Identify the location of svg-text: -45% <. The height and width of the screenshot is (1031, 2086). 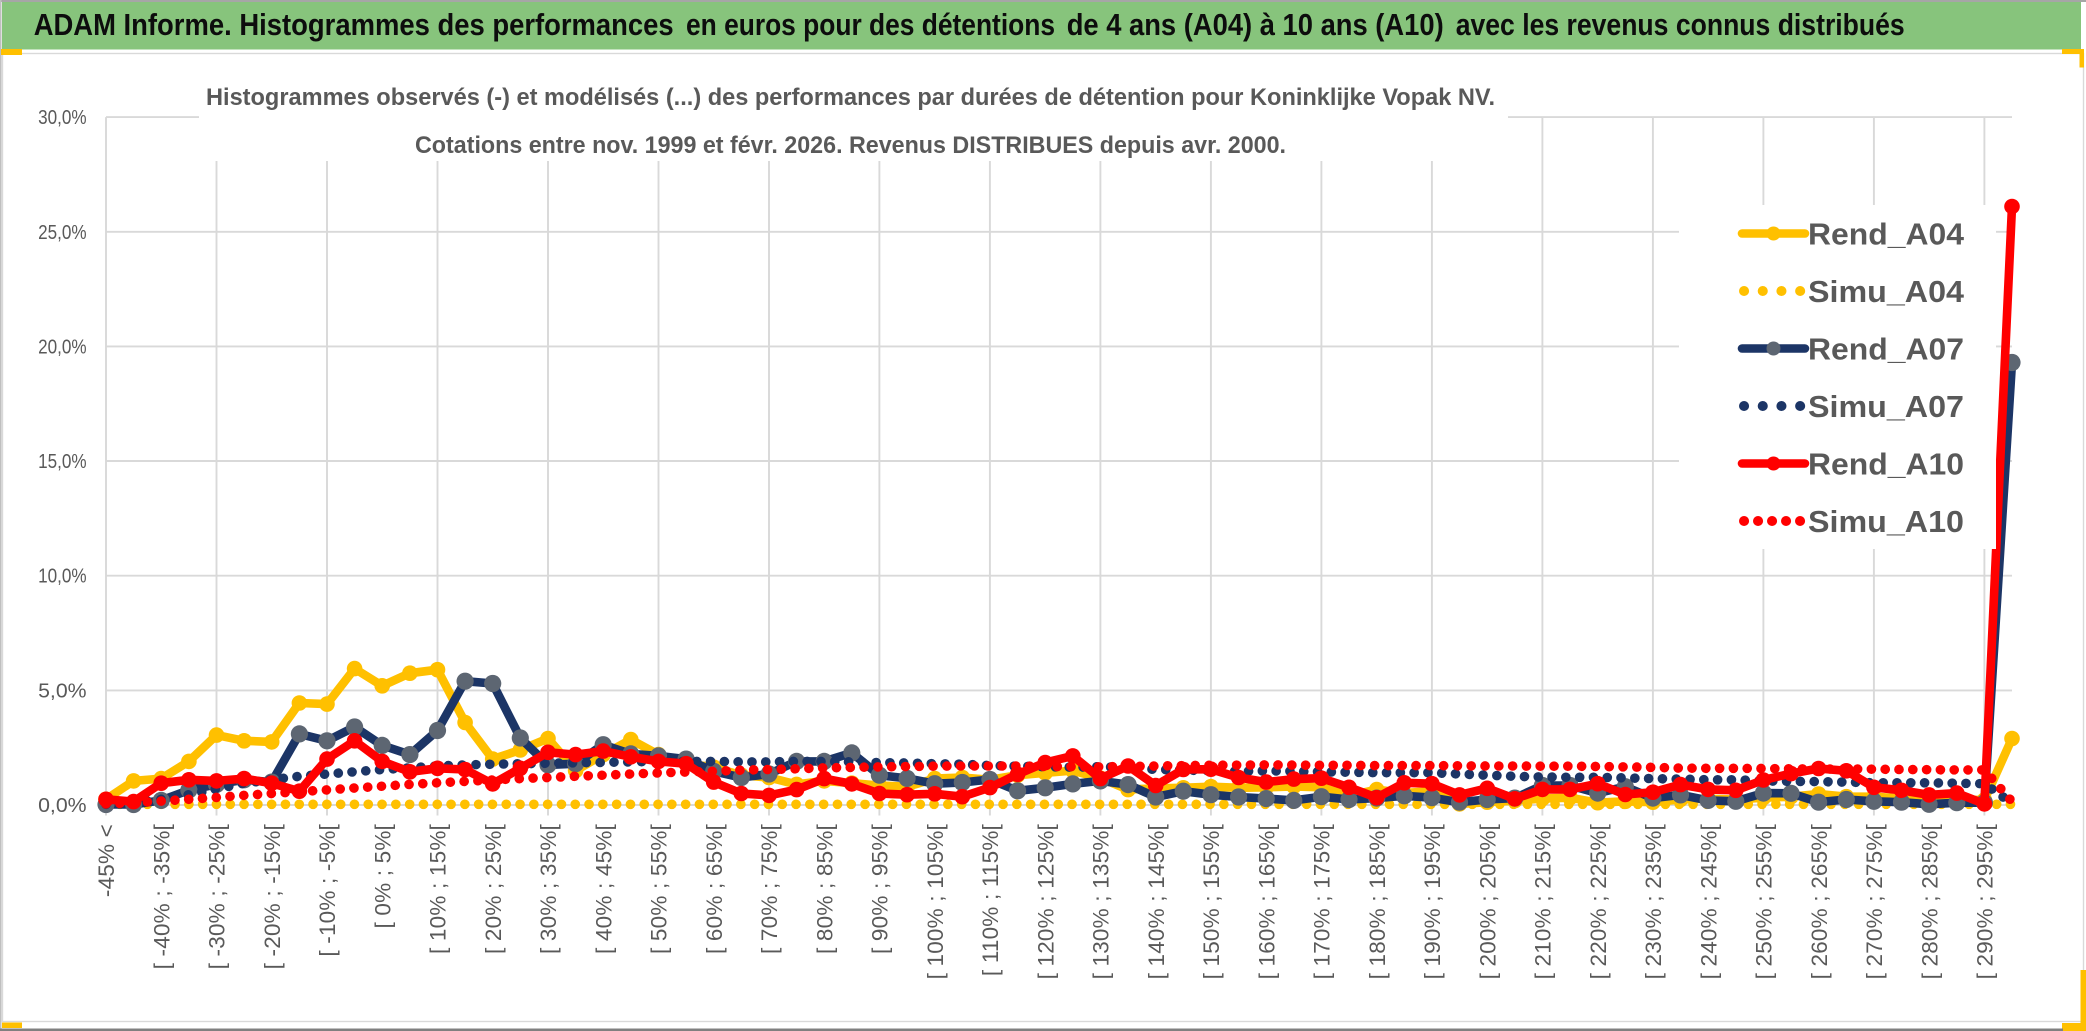
(106, 860).